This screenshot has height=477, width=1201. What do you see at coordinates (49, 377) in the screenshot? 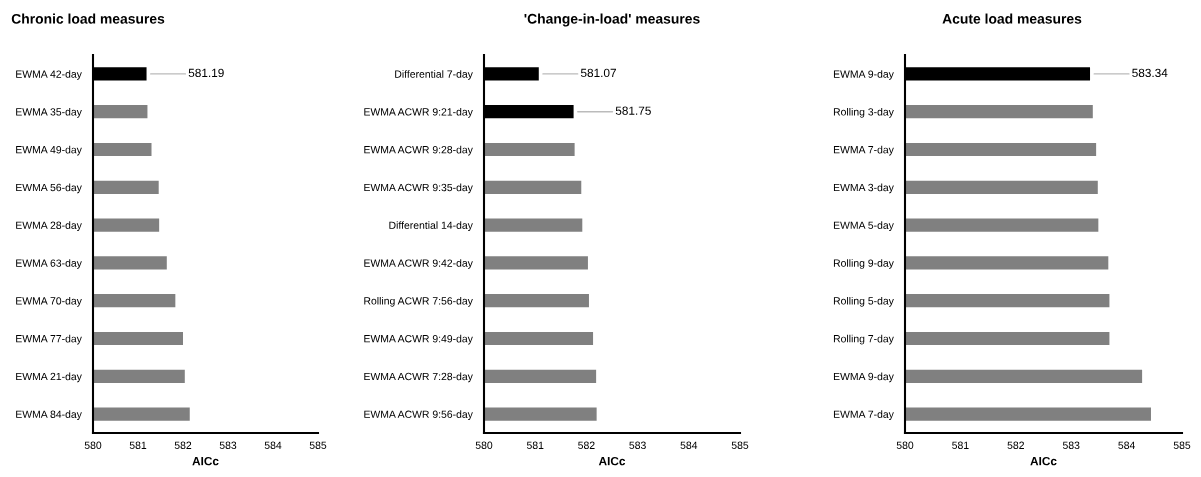
I see `y-tick-label: EWMA 21-day` at bounding box center [49, 377].